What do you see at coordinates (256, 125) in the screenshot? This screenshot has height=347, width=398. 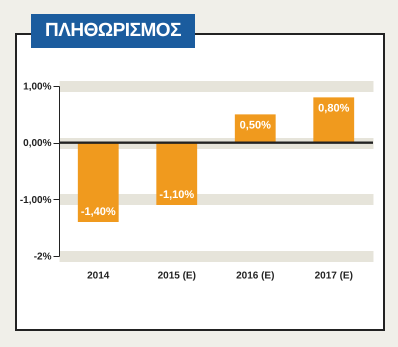 I see `data-label: 0,50%` at bounding box center [256, 125].